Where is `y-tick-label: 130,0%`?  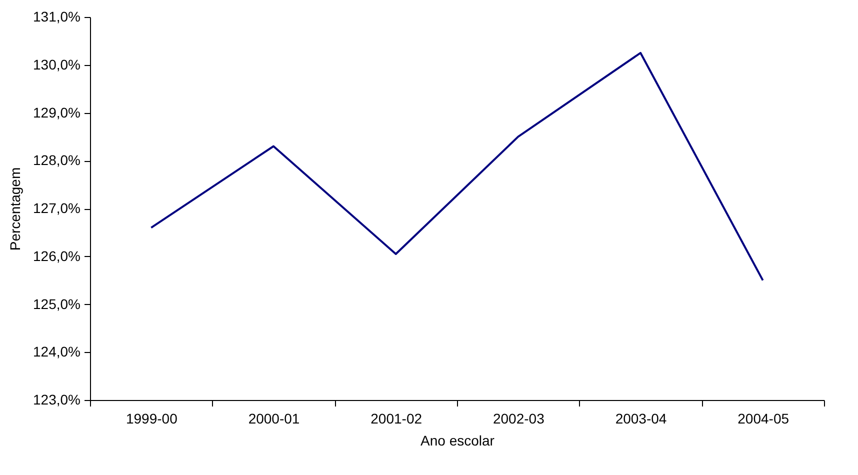
y-tick-label: 130,0% is located at coordinates (56, 64).